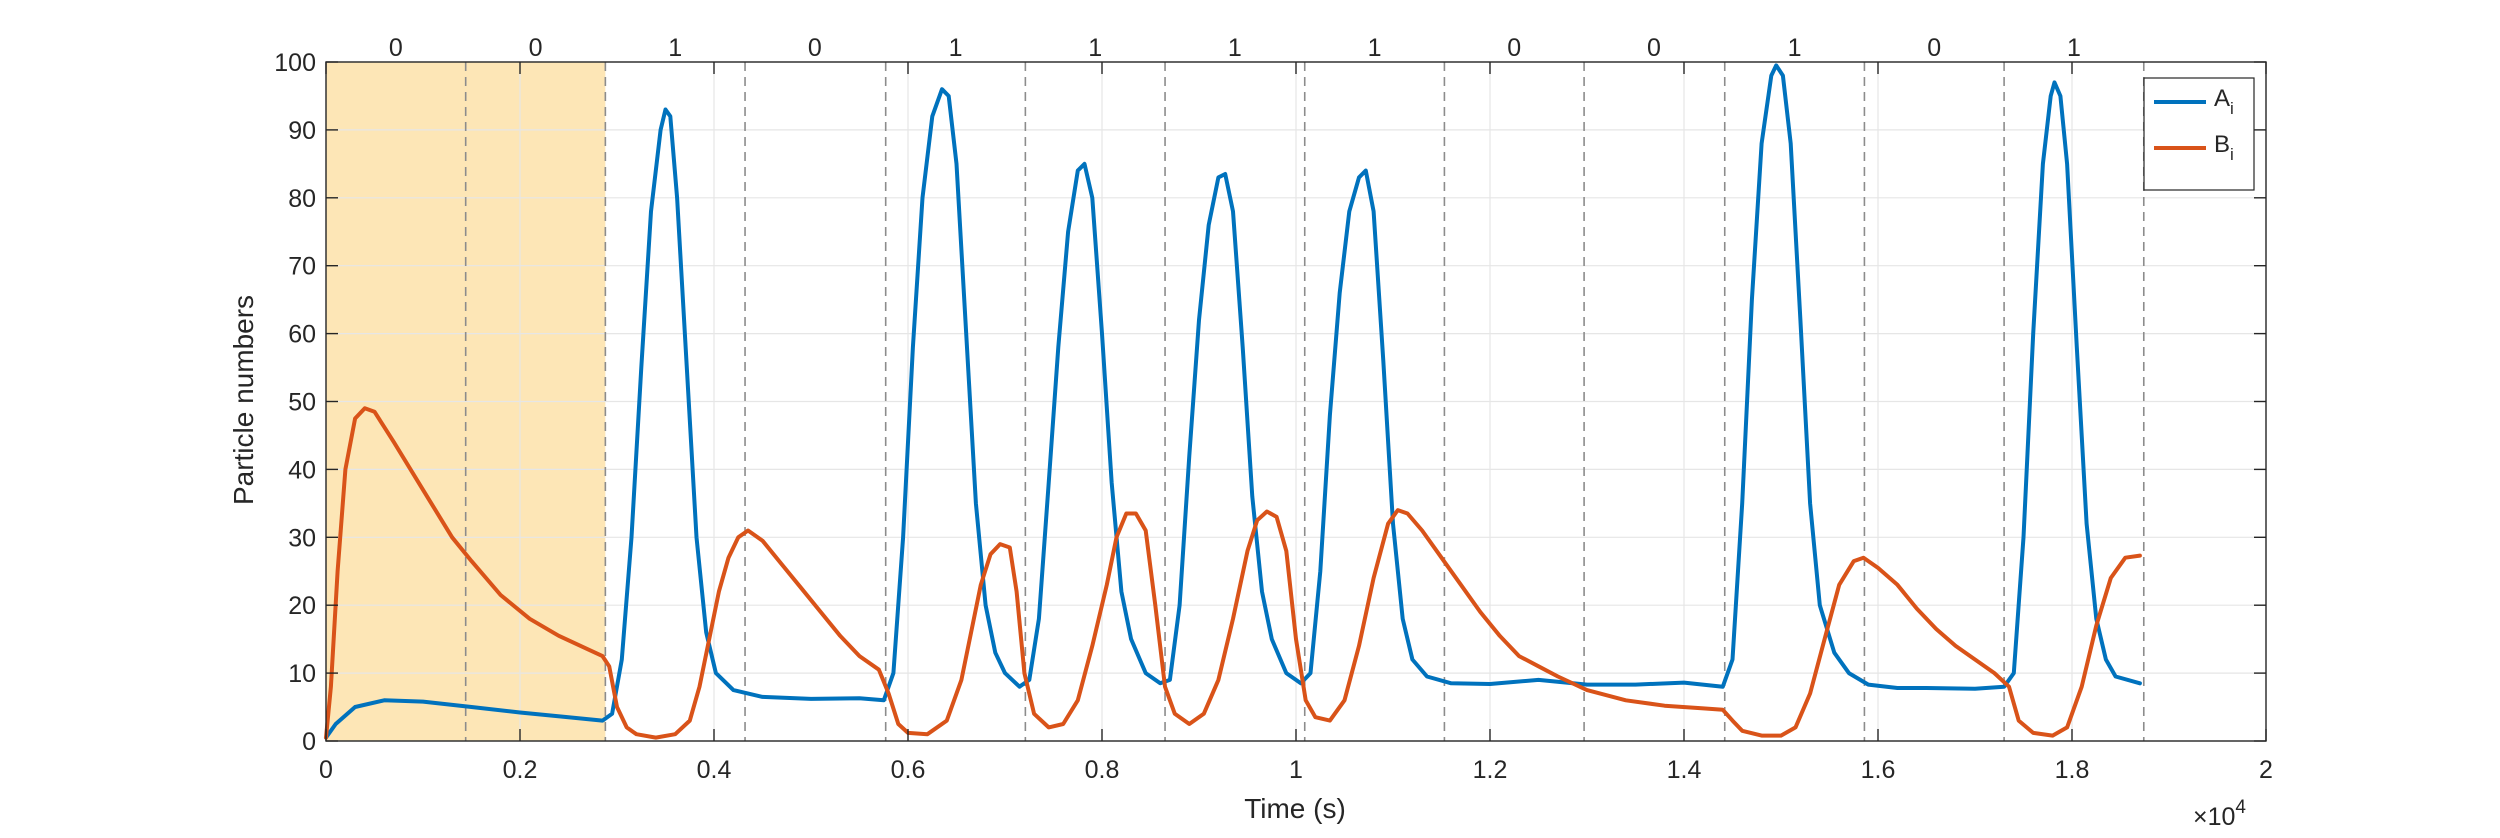  Describe the element at coordinates (1684, 770) in the screenshot. I see `x-tick-label-7: 1.4` at that location.